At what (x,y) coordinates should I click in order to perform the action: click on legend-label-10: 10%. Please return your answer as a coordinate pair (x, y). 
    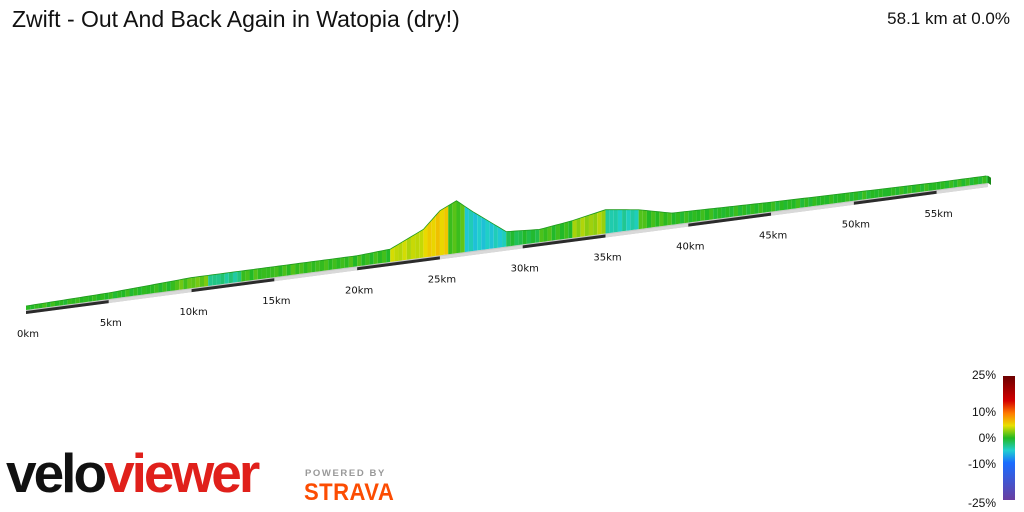
    Looking at the image, I should click on (983, 412).